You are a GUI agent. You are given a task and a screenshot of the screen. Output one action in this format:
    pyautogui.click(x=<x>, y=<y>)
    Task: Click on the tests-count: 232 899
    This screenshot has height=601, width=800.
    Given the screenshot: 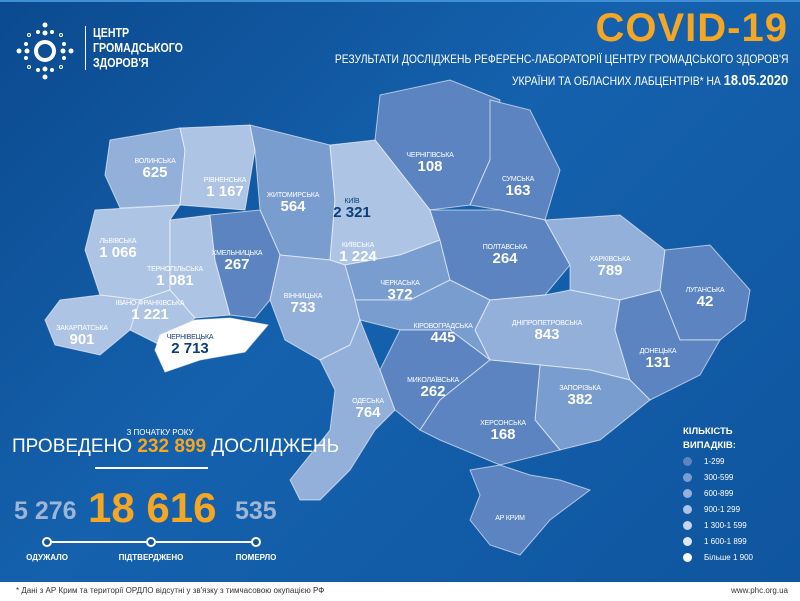 What is the action you would take?
    pyautogui.click(x=172, y=446)
    